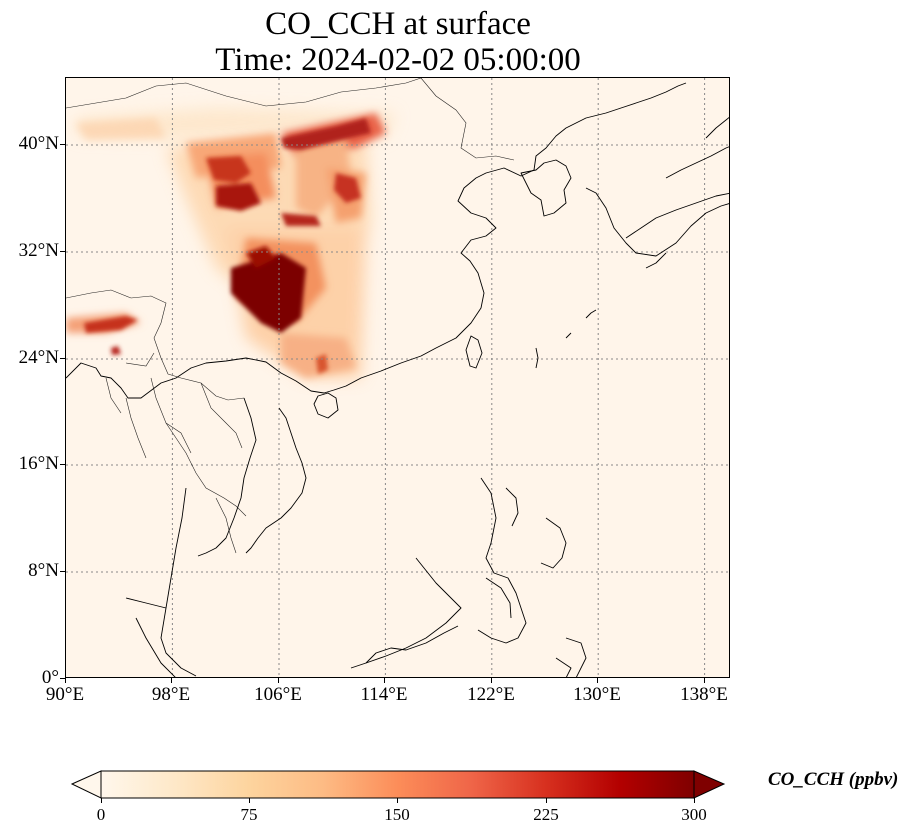 This screenshot has height=836, width=921. What do you see at coordinates (491, 694) in the screenshot?
I see `x-tick-label: 122°E` at bounding box center [491, 694].